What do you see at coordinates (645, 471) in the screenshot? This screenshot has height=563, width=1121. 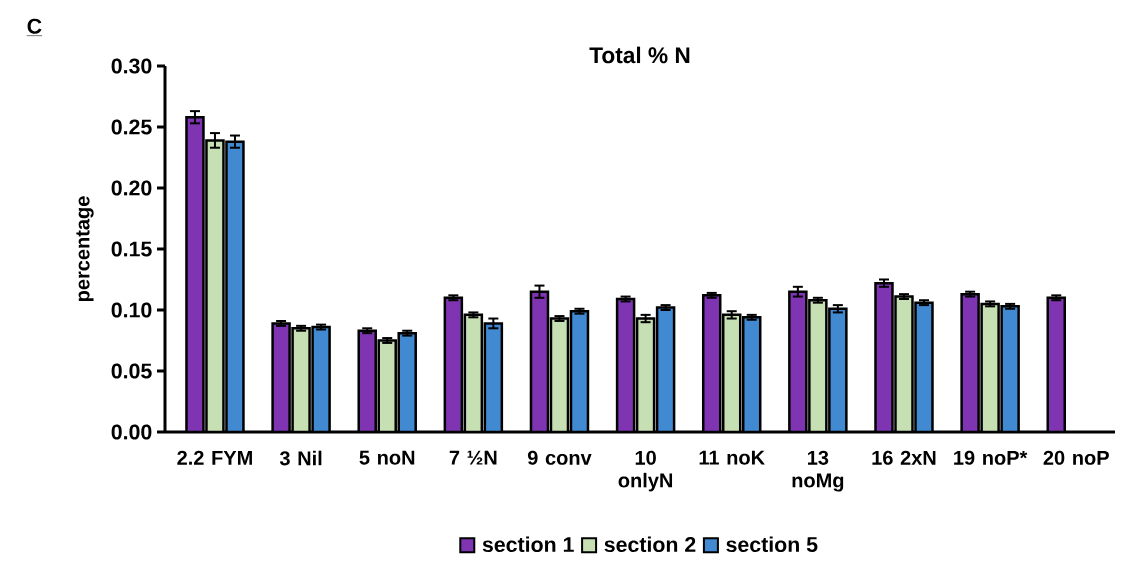 I see `x-tick-label: 10 onlyN` at bounding box center [645, 471].